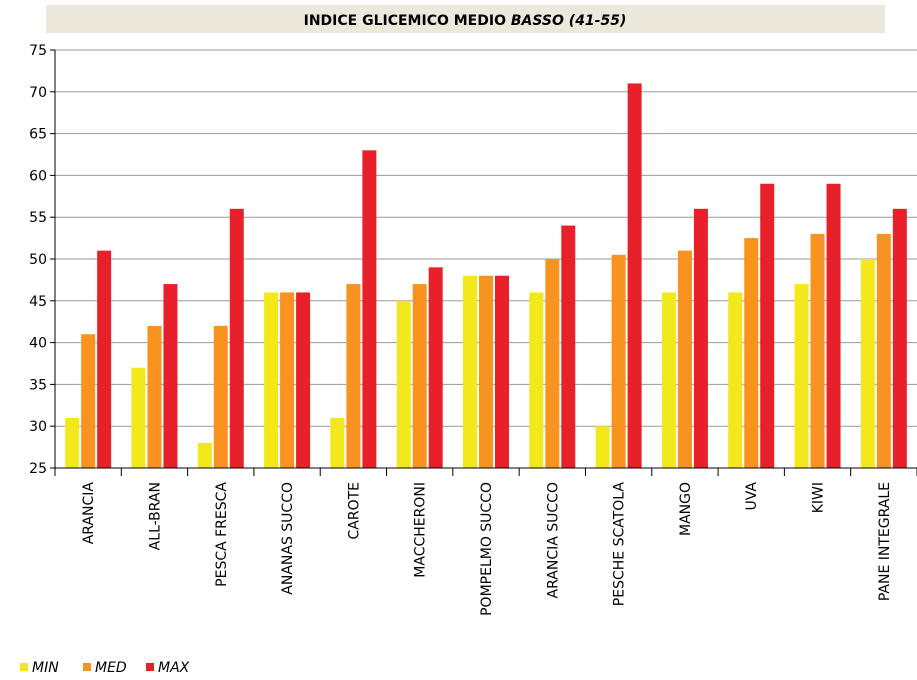 The height and width of the screenshot is (680, 917). I want to click on title-box, so click(465, 19).